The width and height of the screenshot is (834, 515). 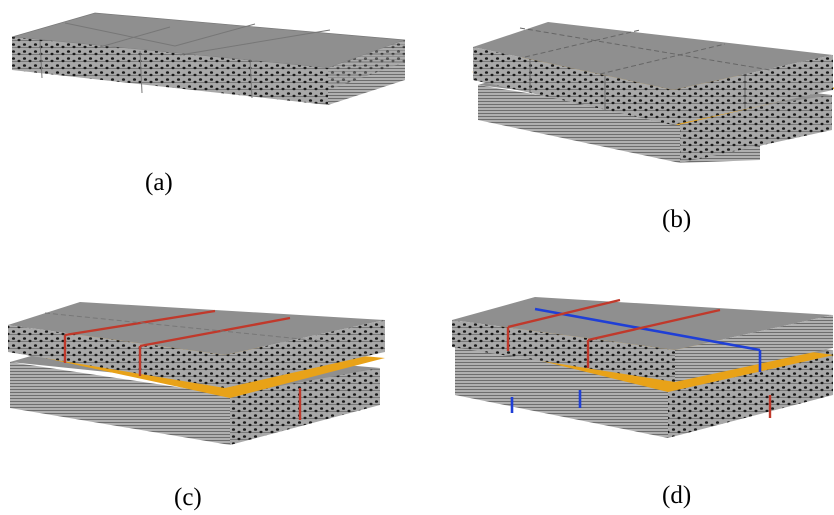 What do you see at coordinates (753, 90) in the screenshot?
I see `top-layer-side` at bounding box center [753, 90].